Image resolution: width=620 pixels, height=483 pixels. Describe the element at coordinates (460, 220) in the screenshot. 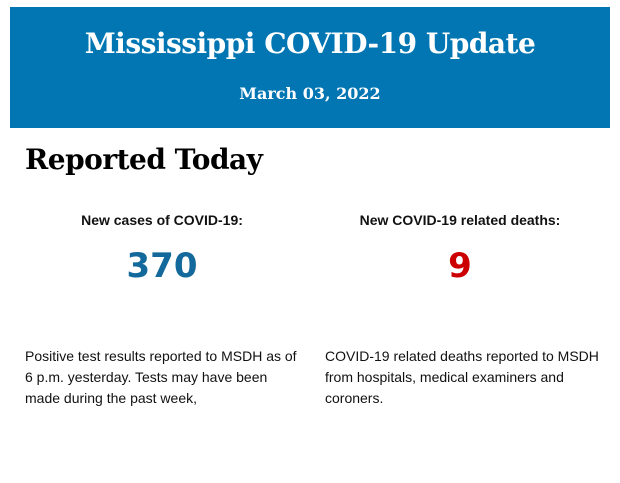

I see `deaths-label: New COVID-19 related deaths:` at that location.